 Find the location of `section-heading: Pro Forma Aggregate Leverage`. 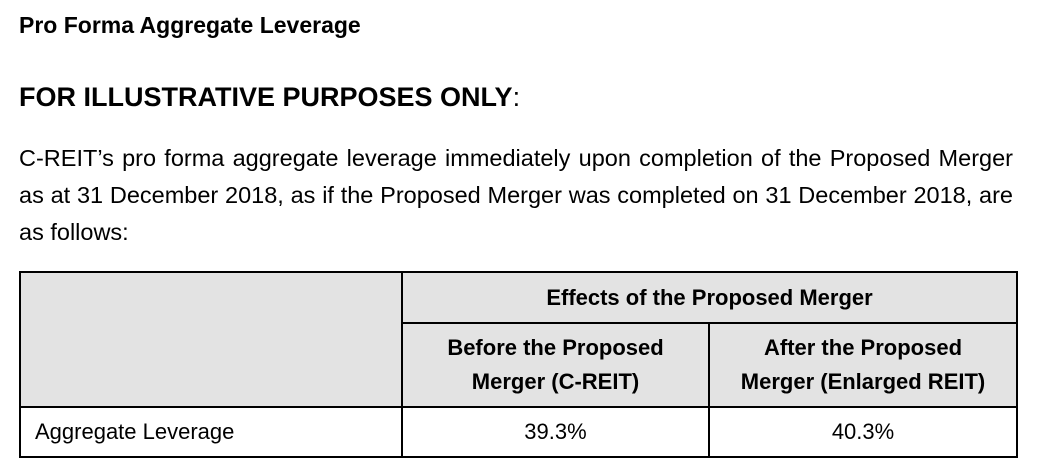

section-heading: Pro Forma Aggregate Leverage is located at coordinates (190, 25).